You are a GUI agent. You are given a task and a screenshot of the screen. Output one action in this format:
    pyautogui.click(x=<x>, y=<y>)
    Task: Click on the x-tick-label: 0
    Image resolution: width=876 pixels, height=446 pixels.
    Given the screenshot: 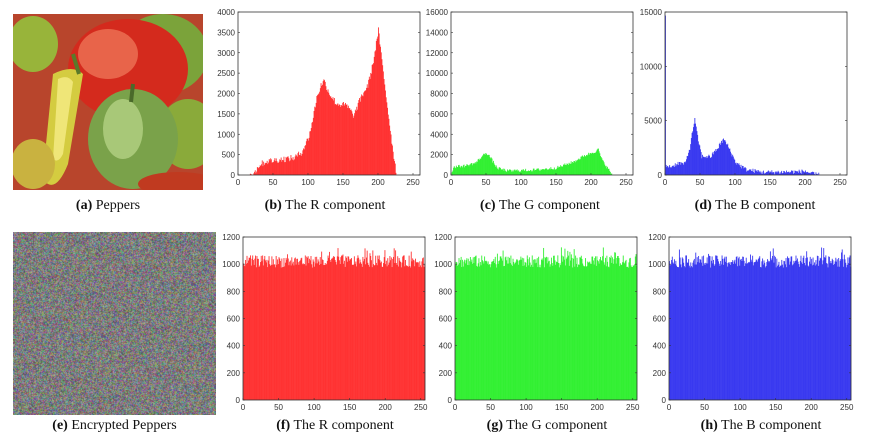 What is the action you would take?
    pyautogui.click(x=451, y=182)
    